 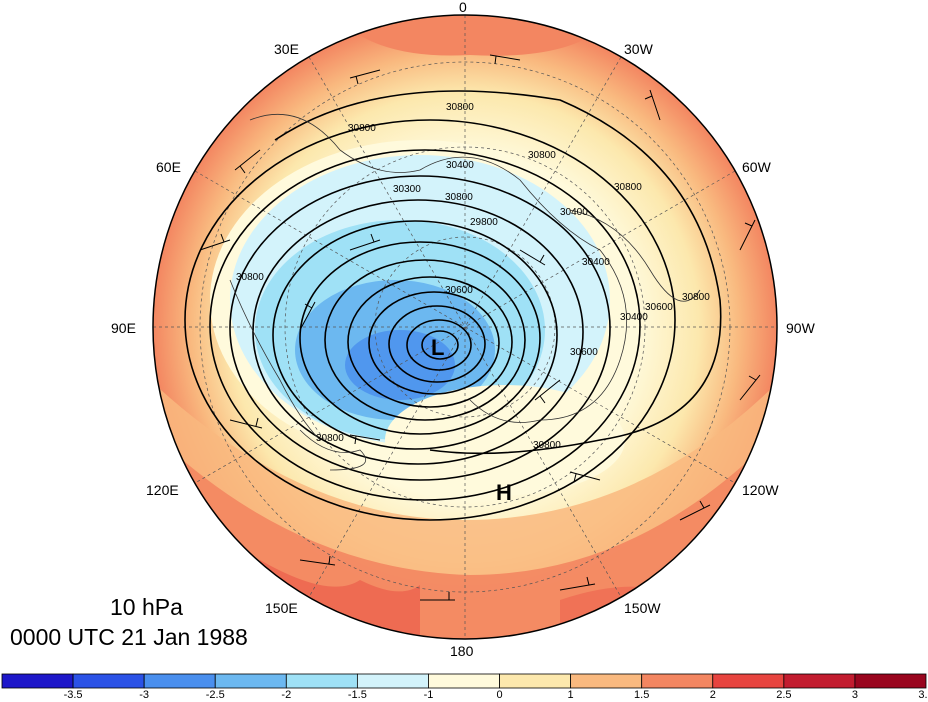 What do you see at coordinates (642, 695) in the screenshot?
I see `colorbar-tick-label: 1.5` at bounding box center [642, 695].